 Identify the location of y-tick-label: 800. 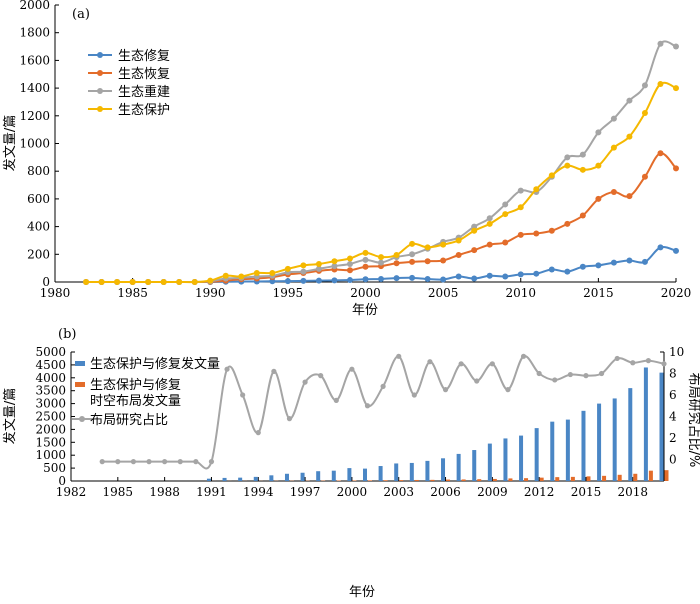
(38, 171).